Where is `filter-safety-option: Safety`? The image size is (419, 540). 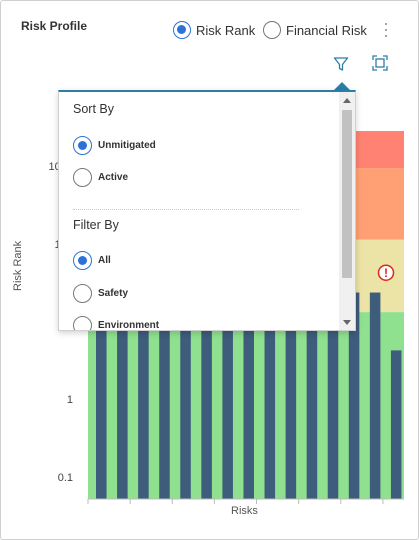 filter-safety-option: Safety is located at coordinates (100, 293).